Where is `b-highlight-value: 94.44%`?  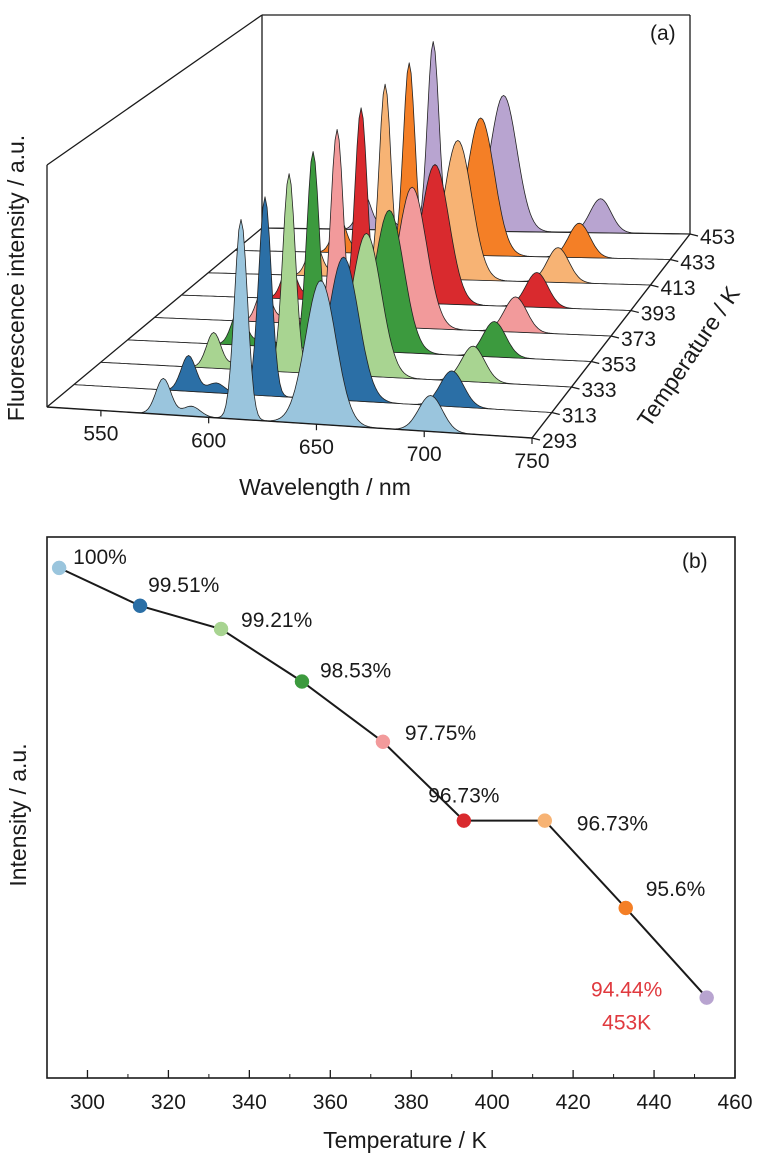
b-highlight-value: 94.44% is located at coordinates (626, 990).